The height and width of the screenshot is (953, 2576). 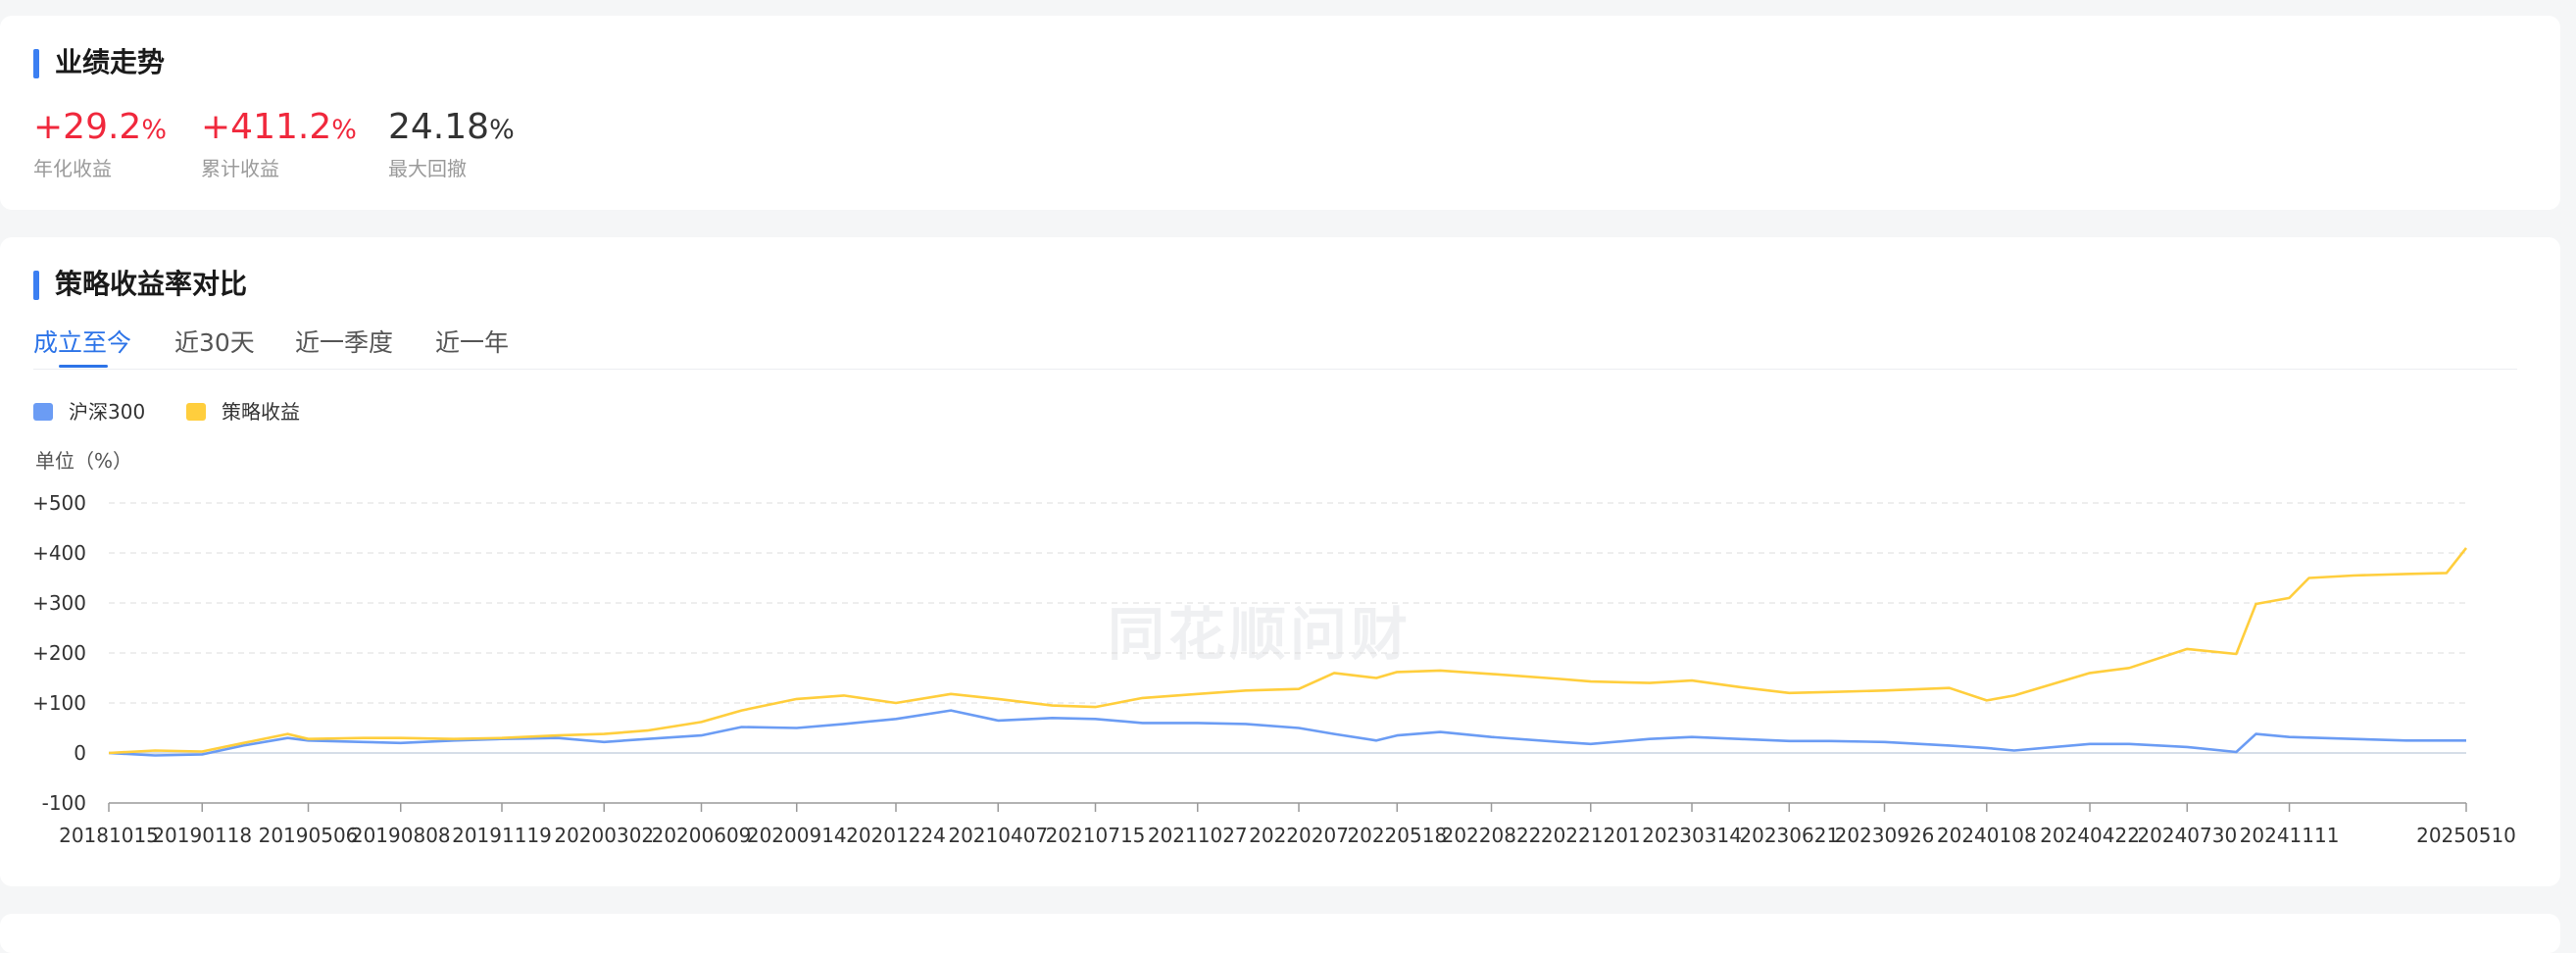 What do you see at coordinates (998, 835) in the screenshot?
I see `x-tick-label: 20210407` at bounding box center [998, 835].